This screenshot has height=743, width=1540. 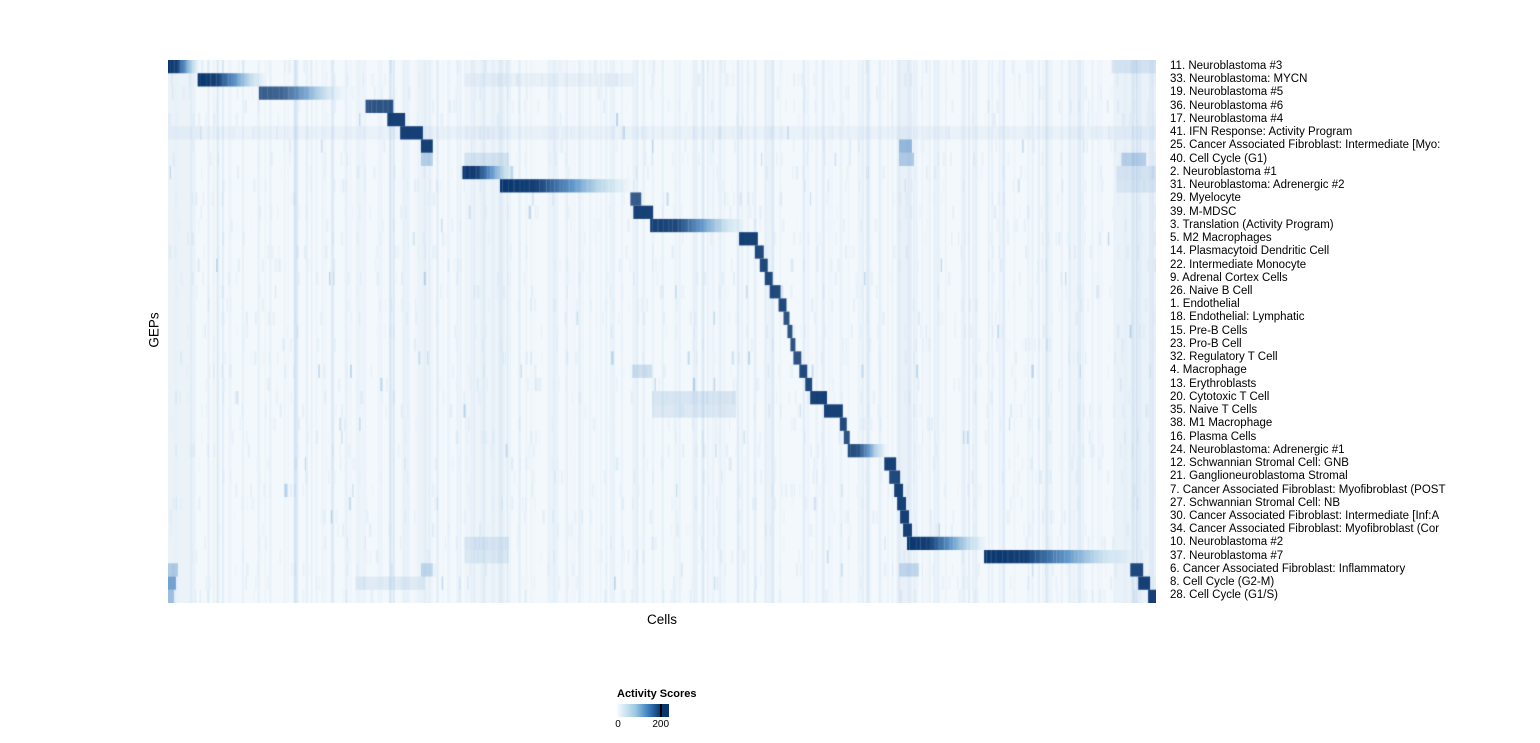 I want to click on gep-row-label: 28. Cell Cycle (G1/S), so click(x=1224, y=595).